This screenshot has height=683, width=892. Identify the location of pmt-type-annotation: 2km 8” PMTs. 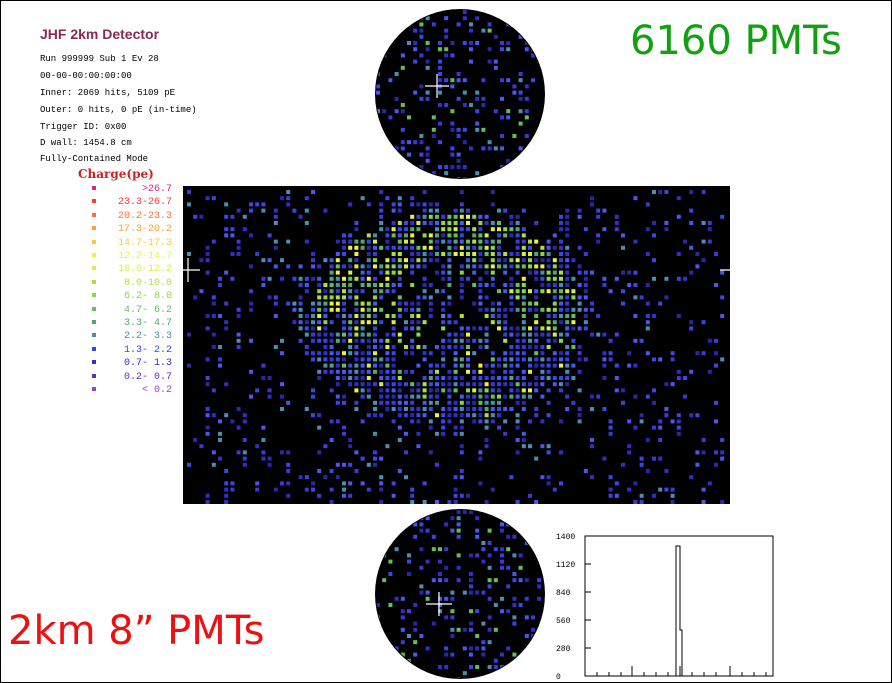
(136, 631).